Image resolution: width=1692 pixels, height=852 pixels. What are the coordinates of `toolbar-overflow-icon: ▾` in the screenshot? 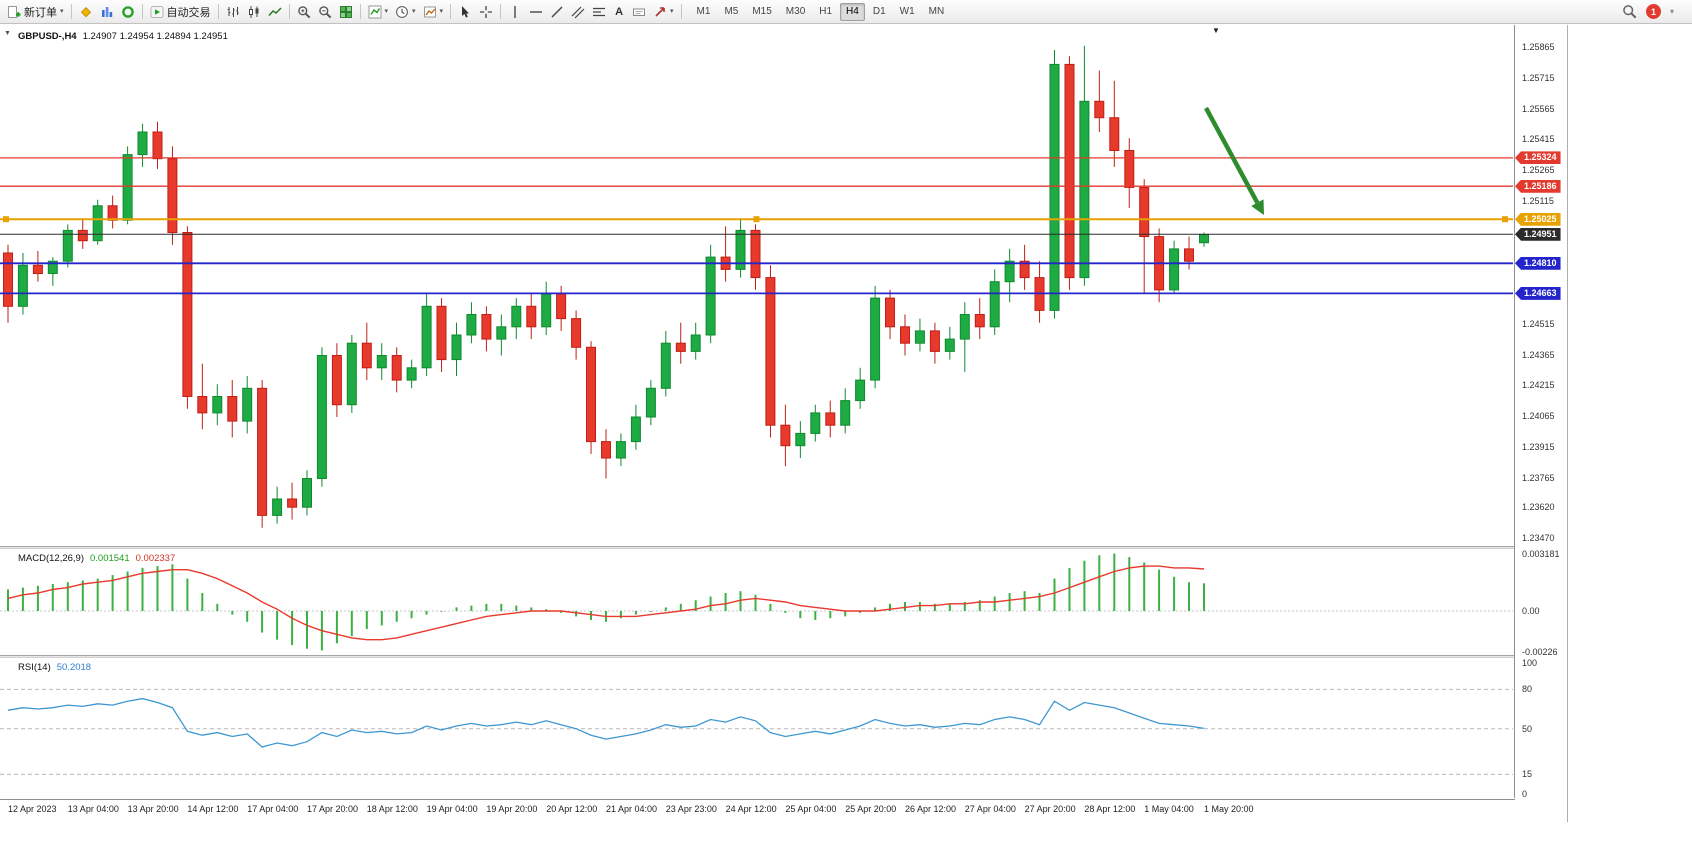 It's located at (1671, 11).